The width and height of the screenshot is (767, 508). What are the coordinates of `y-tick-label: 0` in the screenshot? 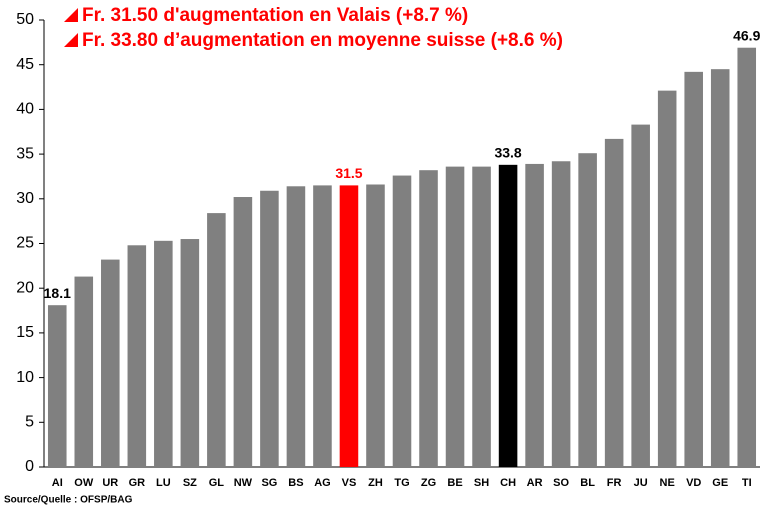 It's located at (29, 466).